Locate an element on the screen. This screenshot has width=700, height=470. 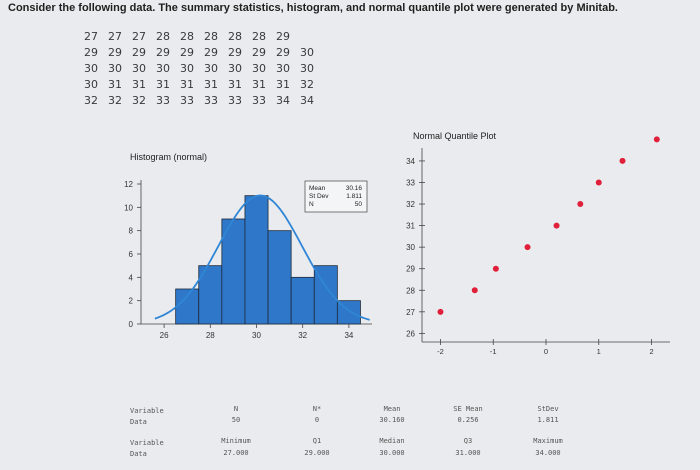
row1-data-label: Data is located at coordinates (138, 422).